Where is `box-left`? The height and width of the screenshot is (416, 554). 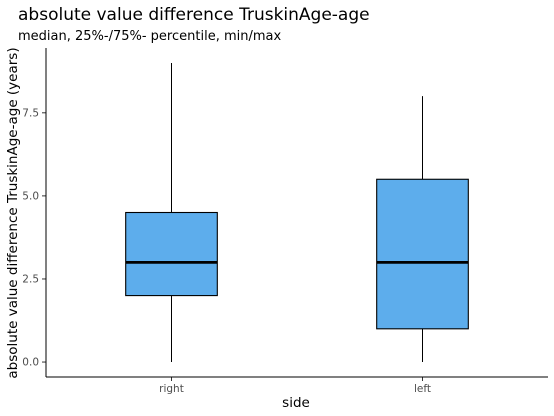 box-left is located at coordinates (422, 229).